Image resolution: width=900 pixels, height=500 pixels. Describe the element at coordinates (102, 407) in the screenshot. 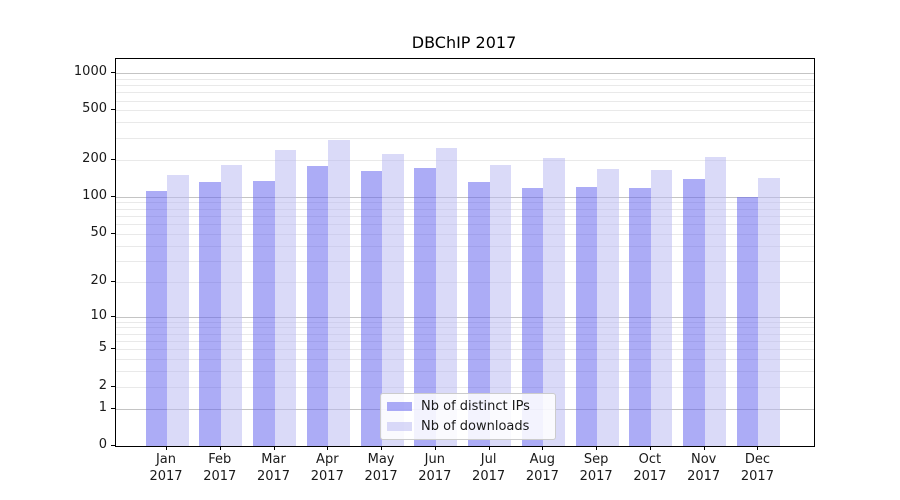

I see `y-tick-label: 1` at that location.